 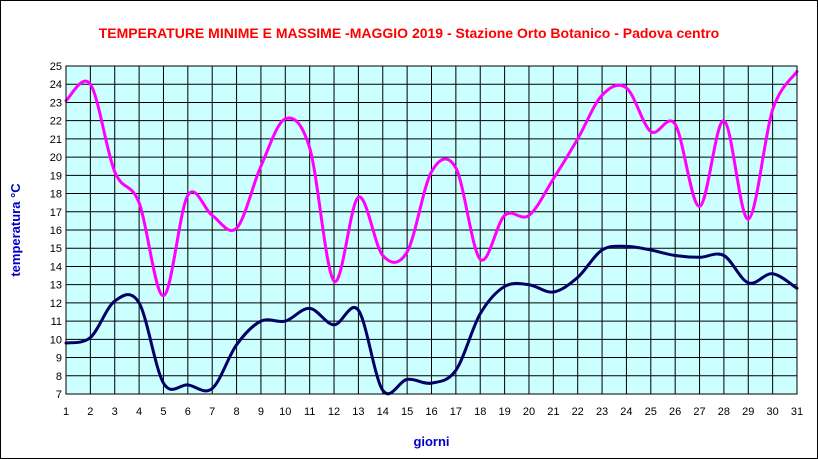 I want to click on y-tick-label: 13, so click(x=56, y=286).